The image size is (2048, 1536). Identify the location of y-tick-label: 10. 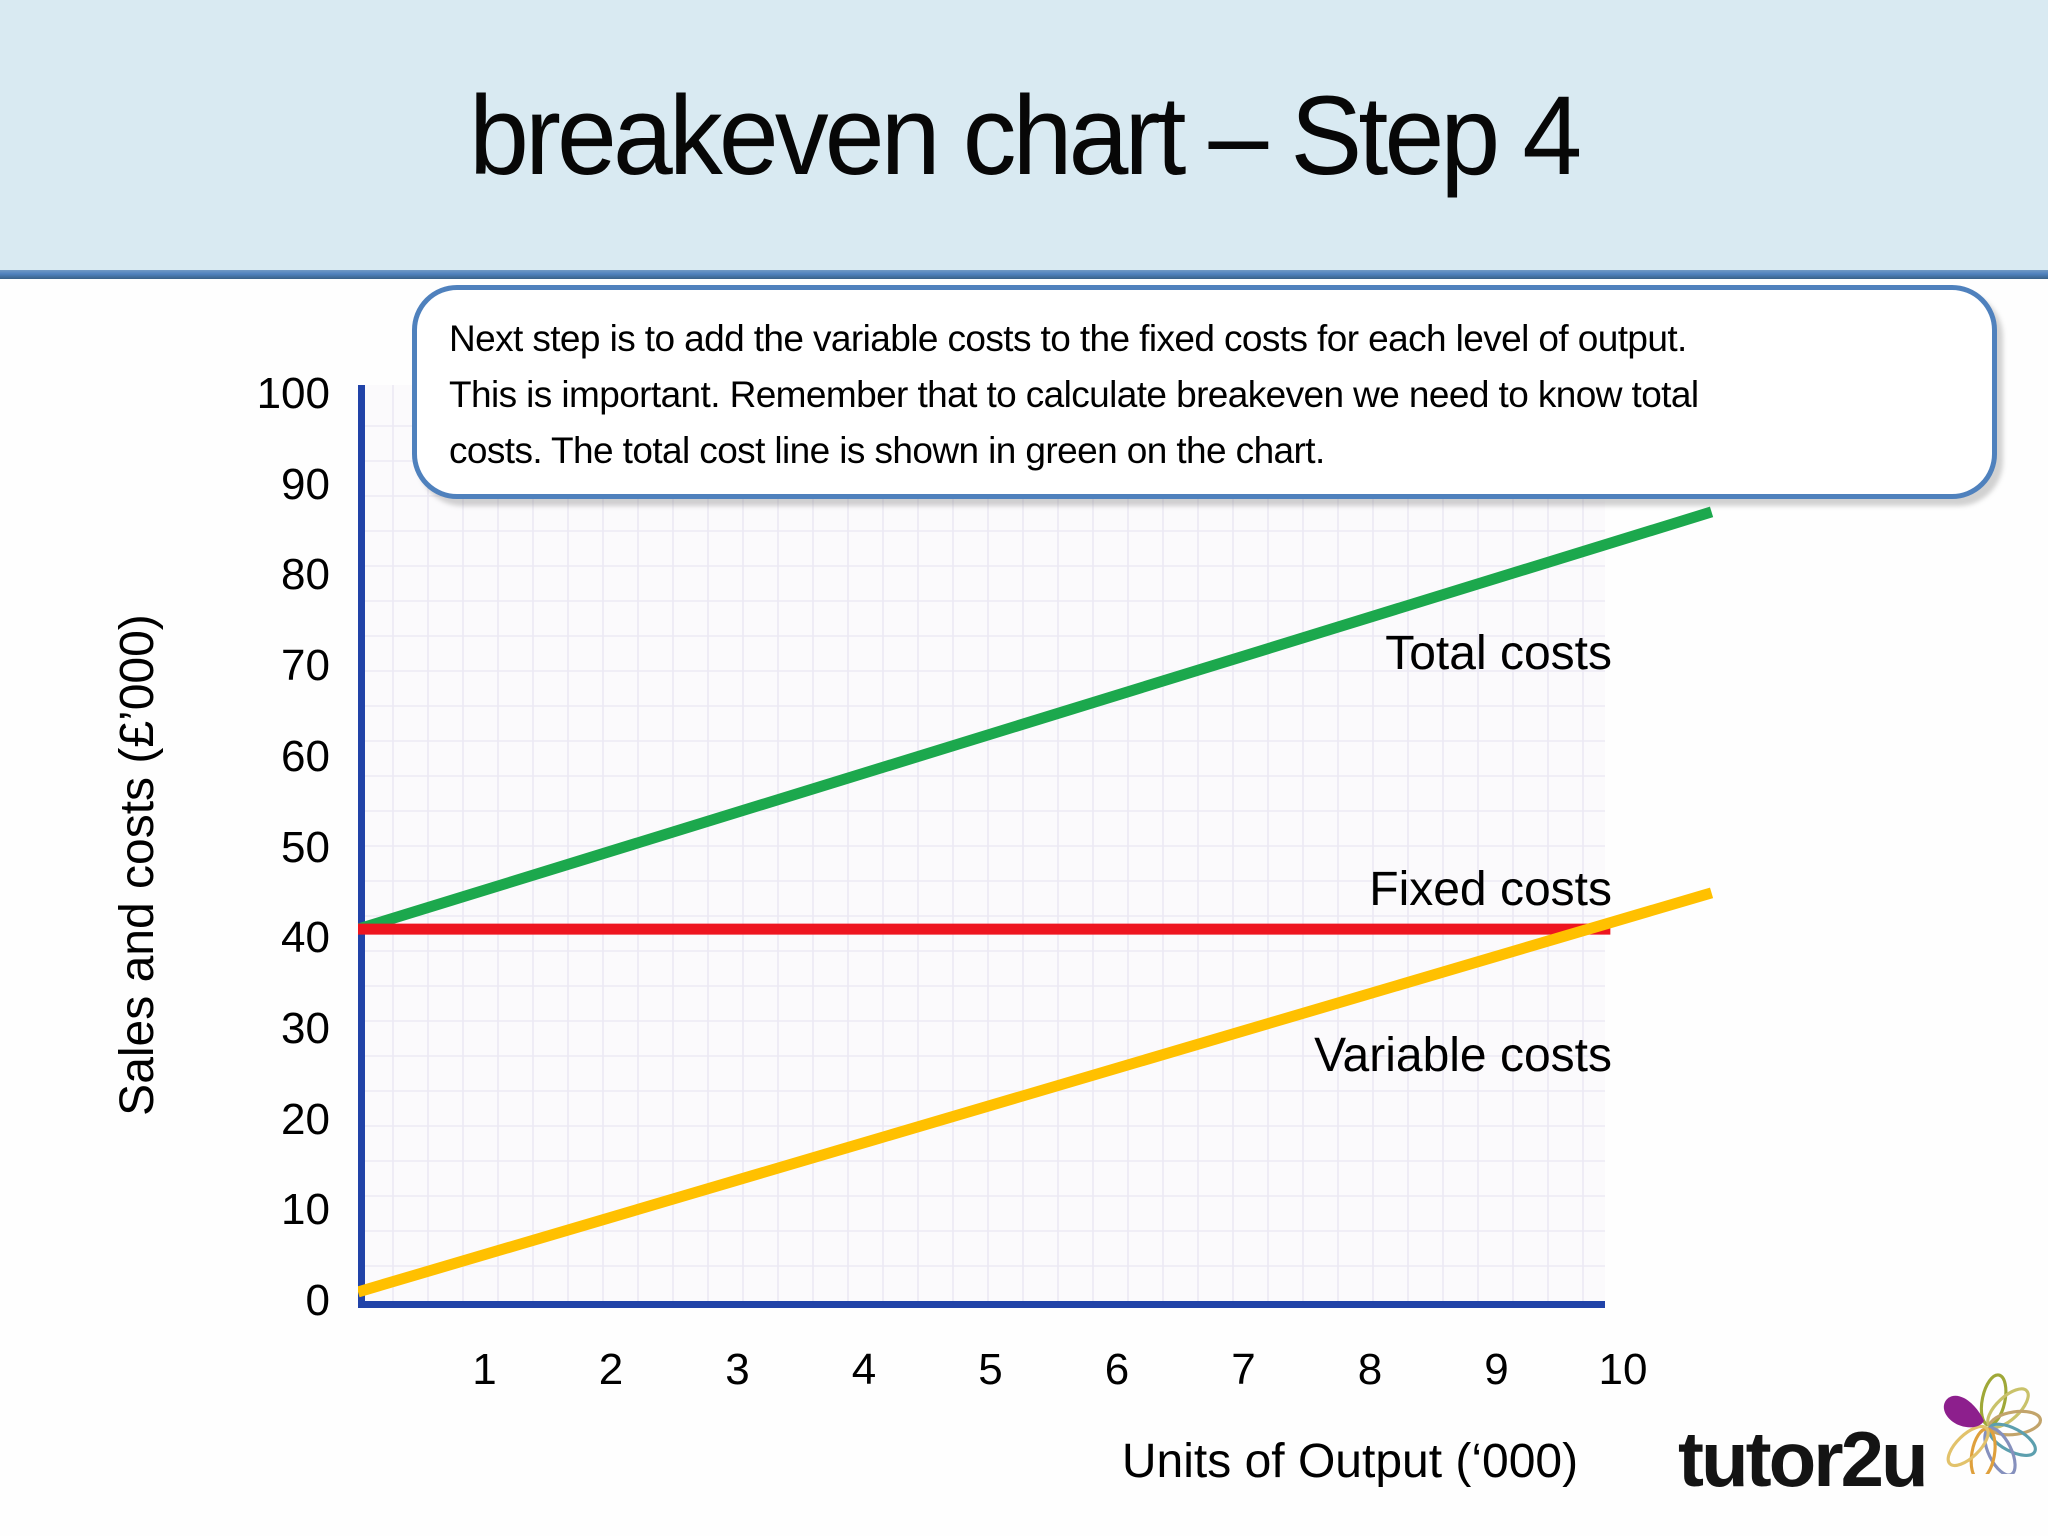
(305, 1210).